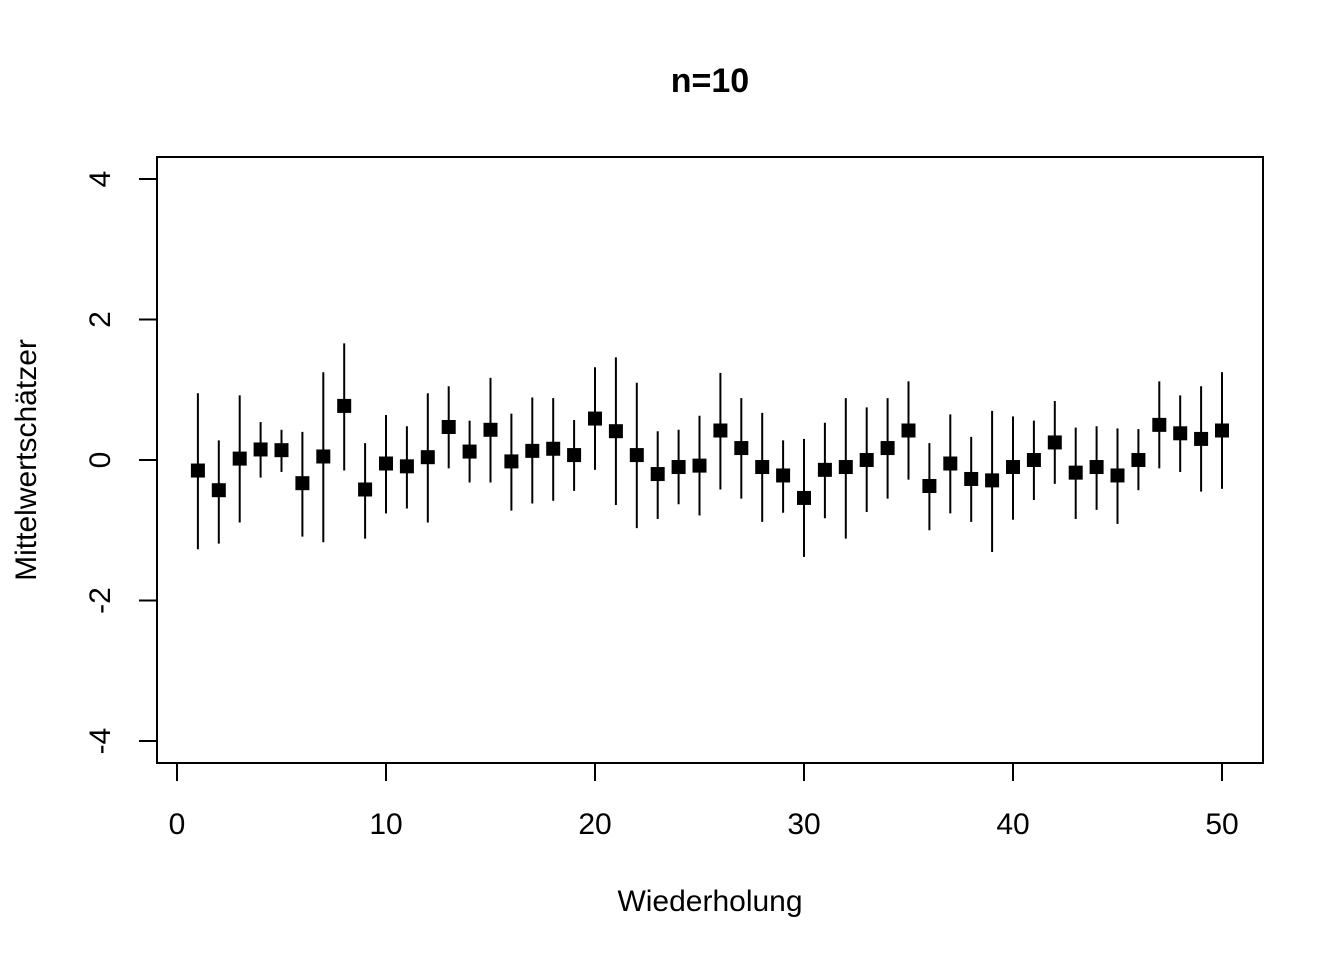  What do you see at coordinates (1012, 824) in the screenshot?
I see `x-tick-label: 40` at bounding box center [1012, 824].